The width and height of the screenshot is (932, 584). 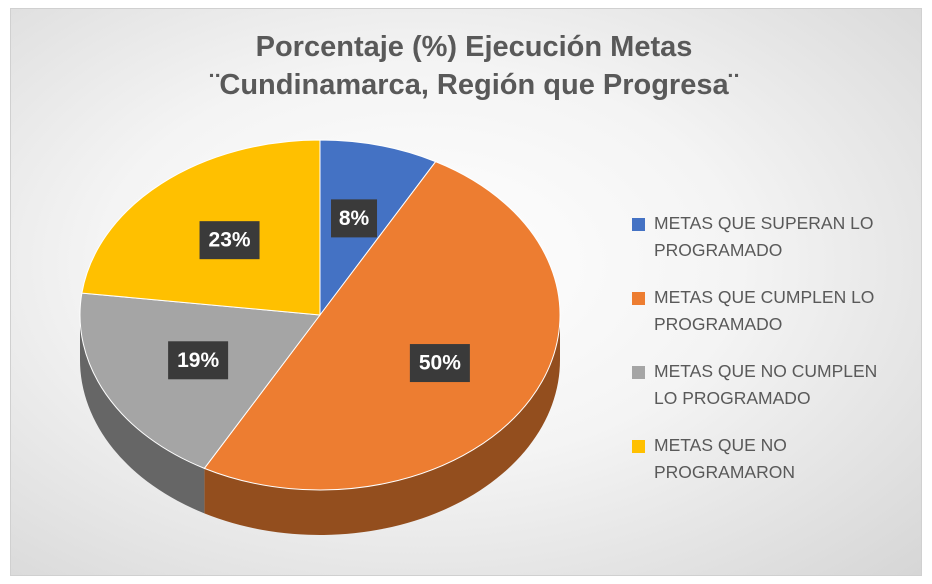 I want to click on chart-title: ¨Cundinamarca, Región que Progresa¨, so click(x=474, y=85).